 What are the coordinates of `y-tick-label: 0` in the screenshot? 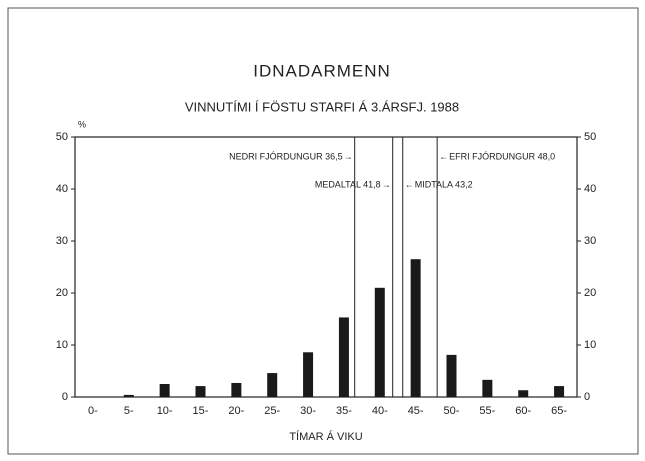 It's located at (65, 397).